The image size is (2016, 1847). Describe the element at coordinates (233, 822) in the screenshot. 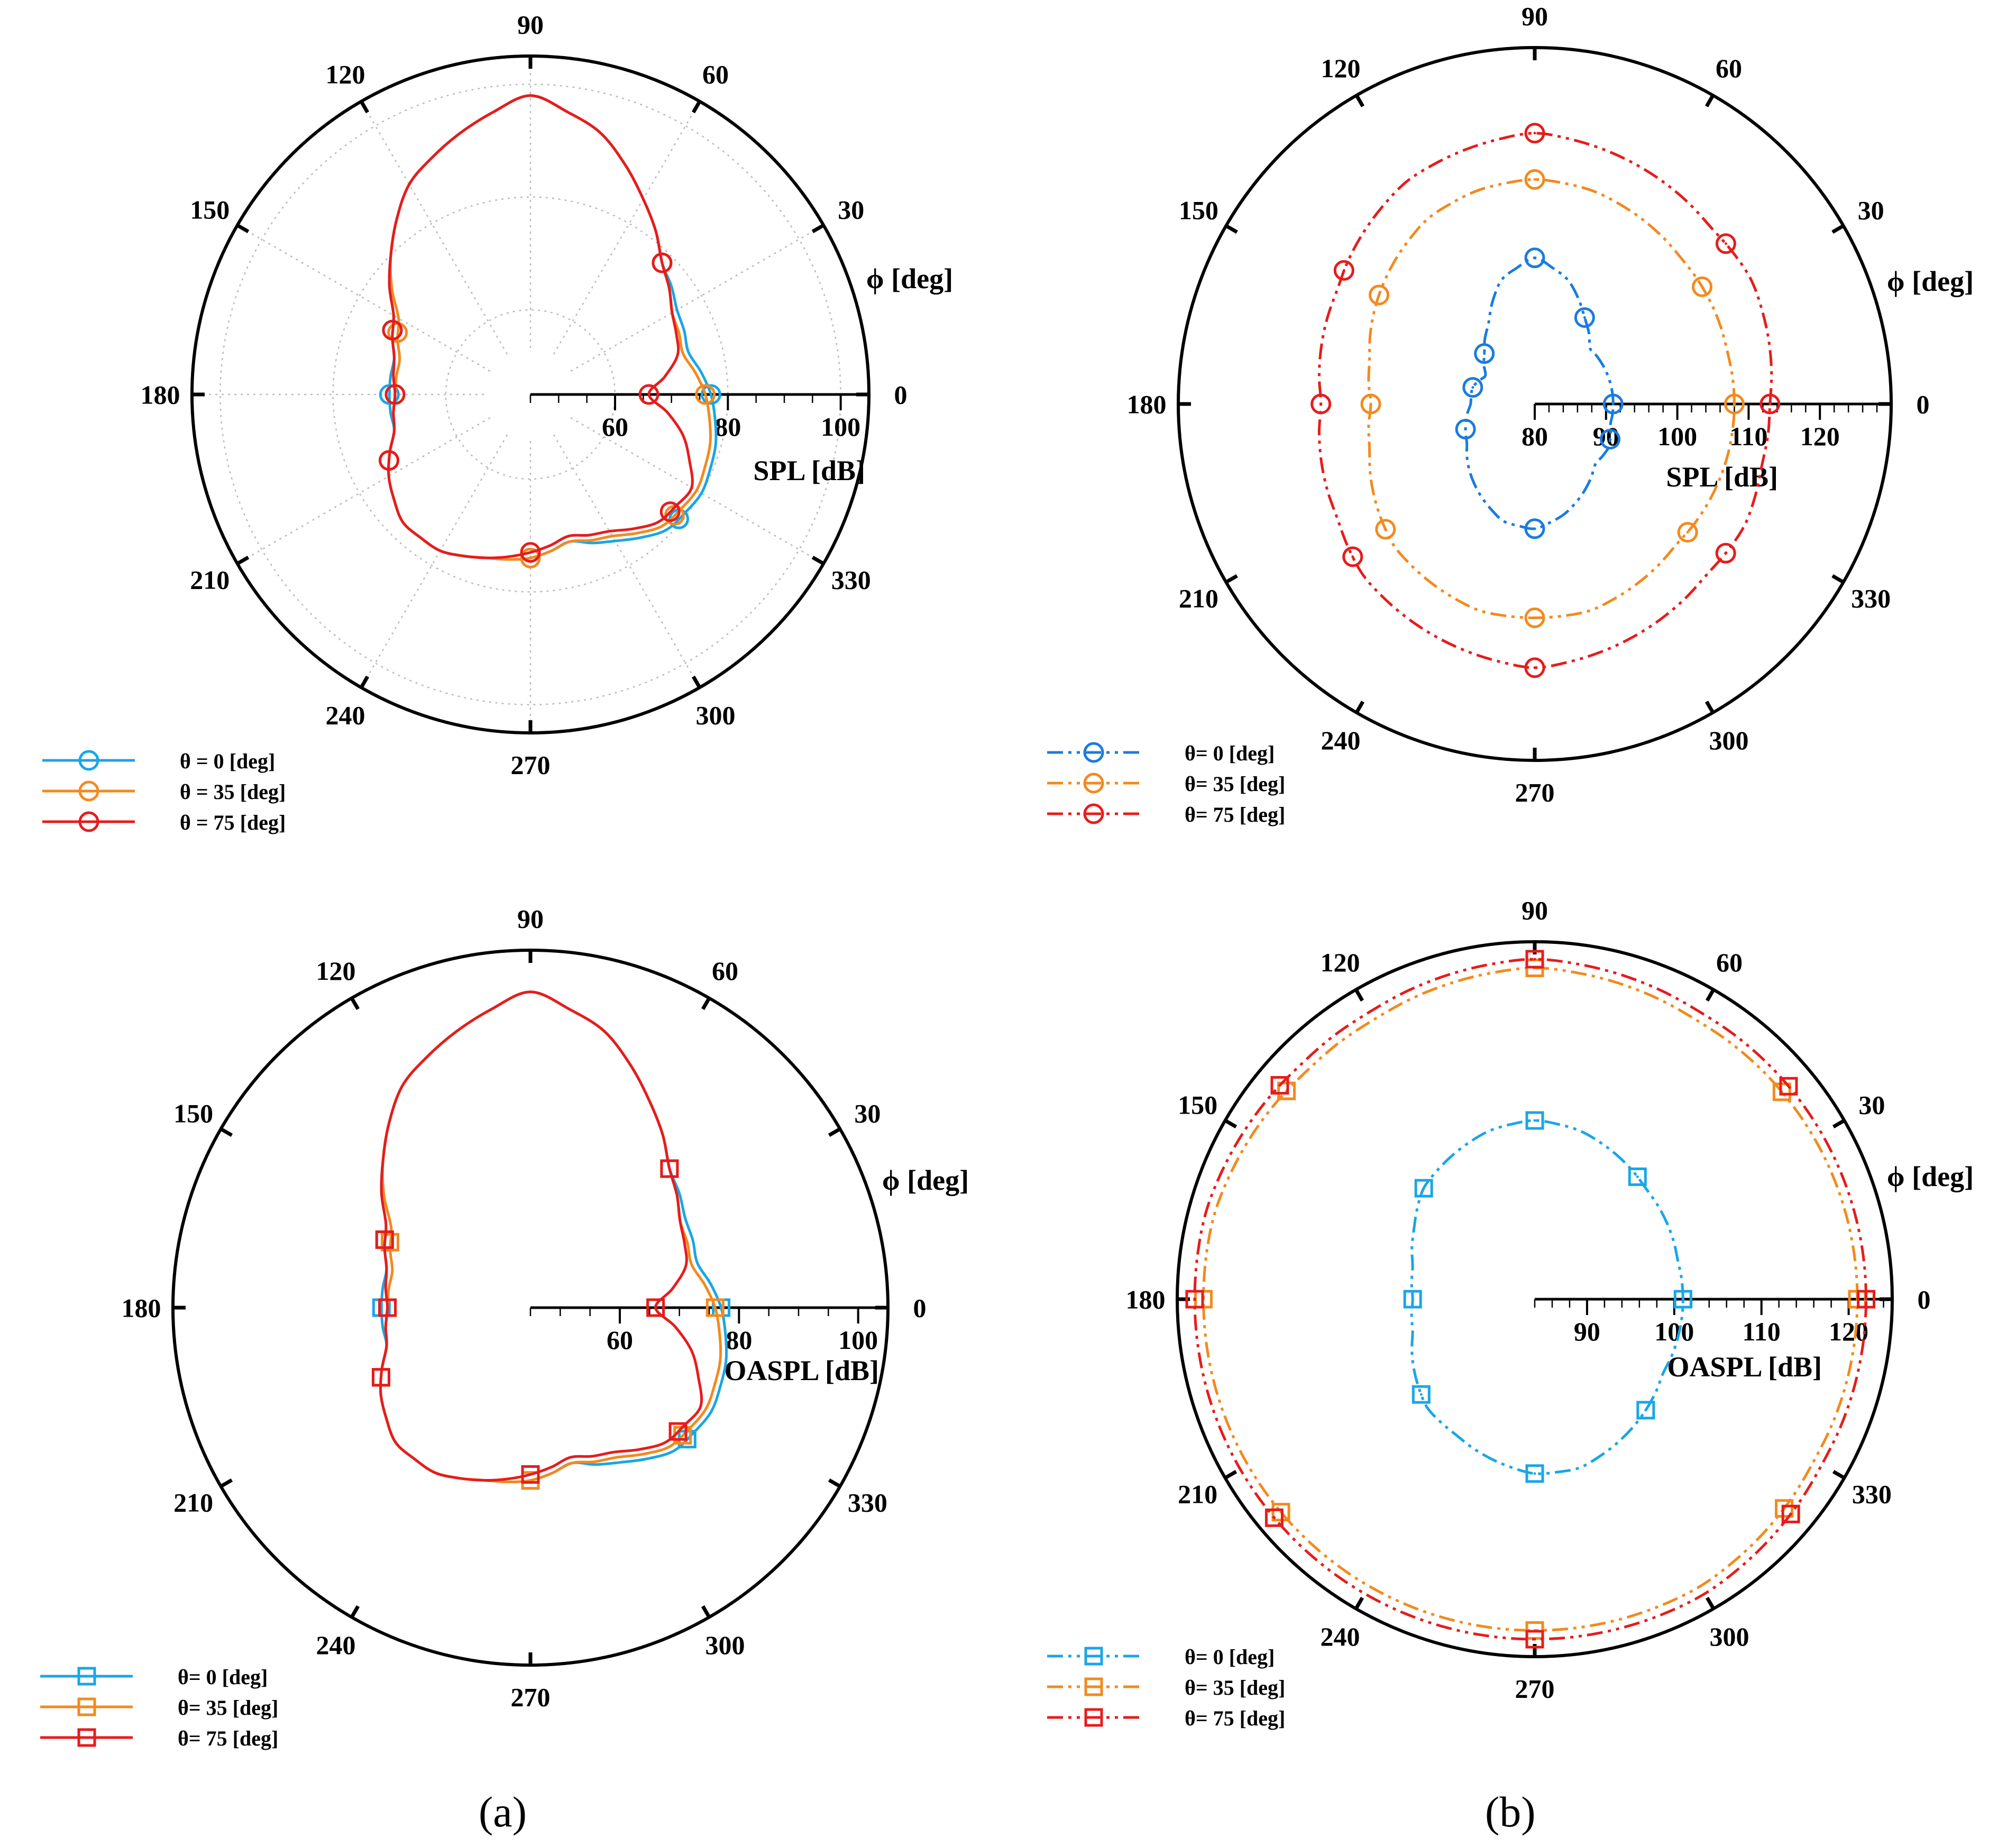

I see `legend-label: θ = 75 [deg]` at that location.